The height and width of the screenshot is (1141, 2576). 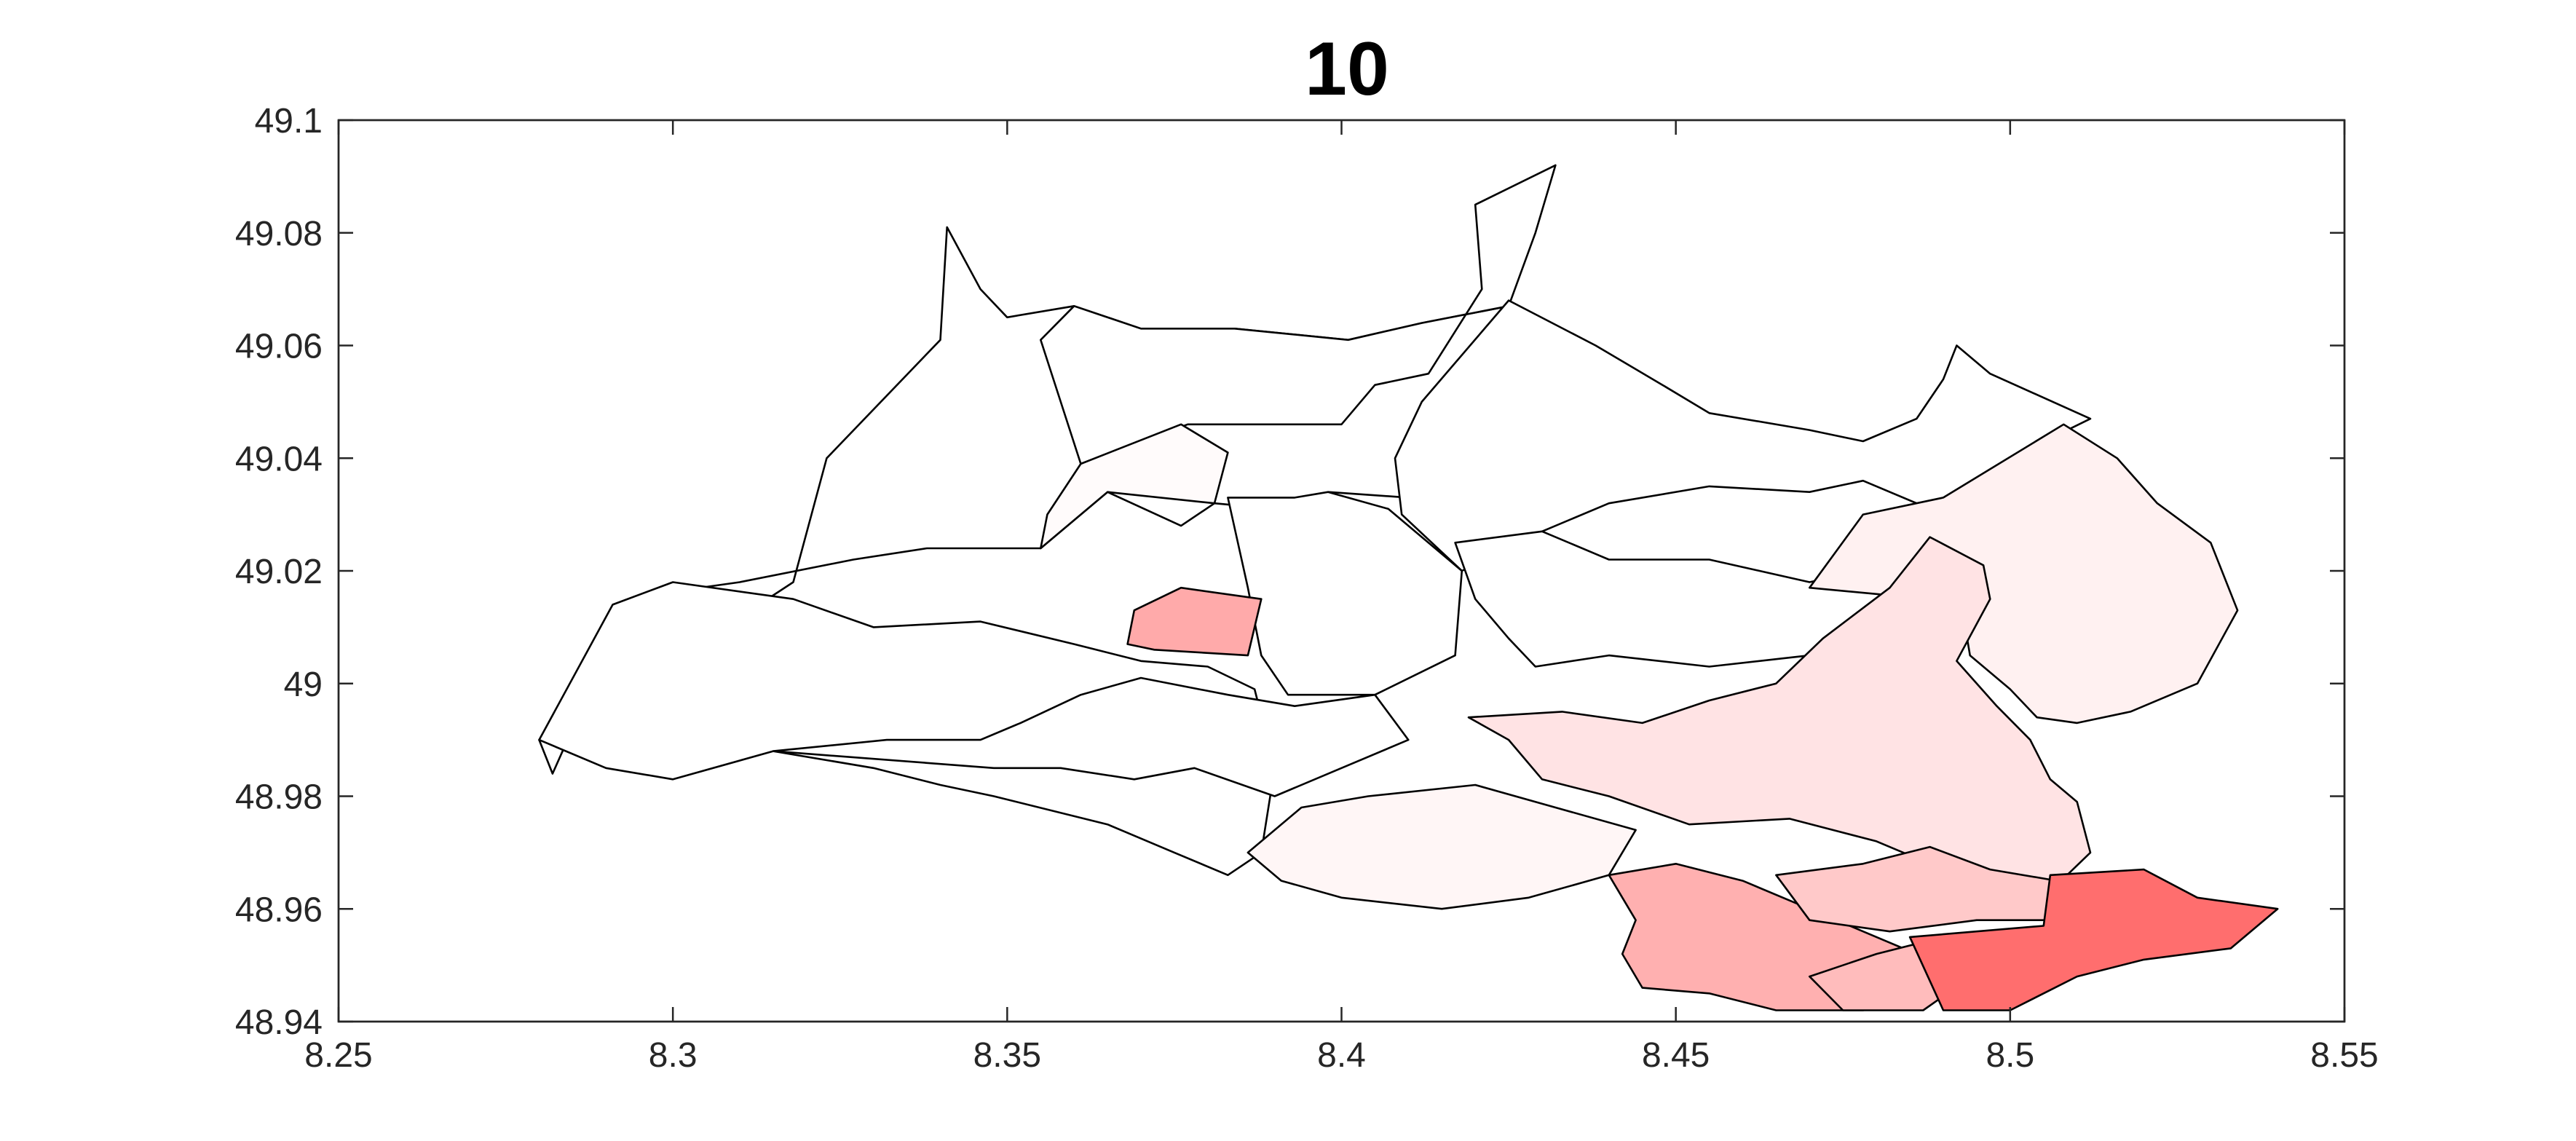 What do you see at coordinates (338, 1055) in the screenshot?
I see `x-tick-label-1: 8.25` at bounding box center [338, 1055].